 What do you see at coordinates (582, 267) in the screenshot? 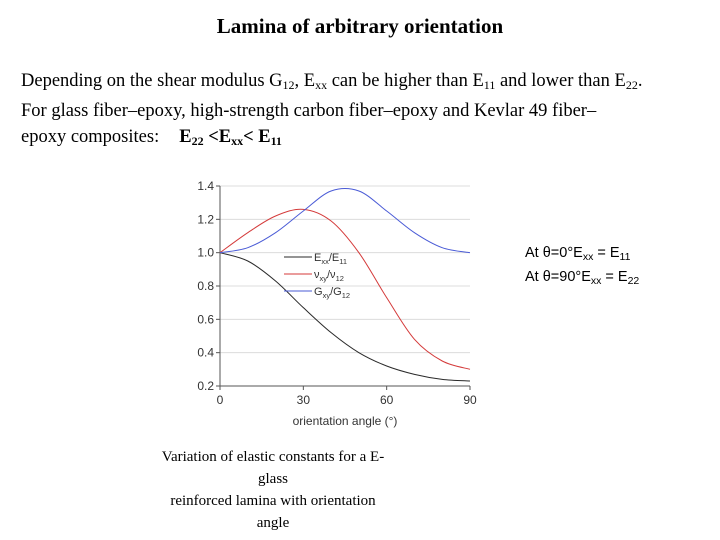
I see `orientation-notes: At θ=0°Exx = E11 At θ=90°Exx = E22` at bounding box center [582, 267].